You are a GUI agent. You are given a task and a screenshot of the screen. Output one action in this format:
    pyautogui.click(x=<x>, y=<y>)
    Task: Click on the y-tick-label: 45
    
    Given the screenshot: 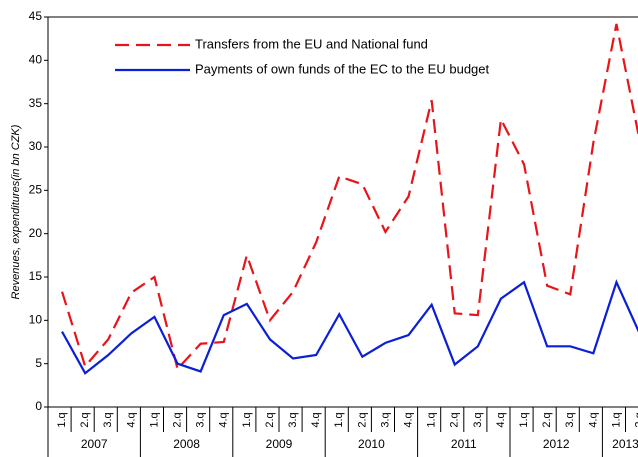 What is the action you would take?
    pyautogui.click(x=36, y=16)
    